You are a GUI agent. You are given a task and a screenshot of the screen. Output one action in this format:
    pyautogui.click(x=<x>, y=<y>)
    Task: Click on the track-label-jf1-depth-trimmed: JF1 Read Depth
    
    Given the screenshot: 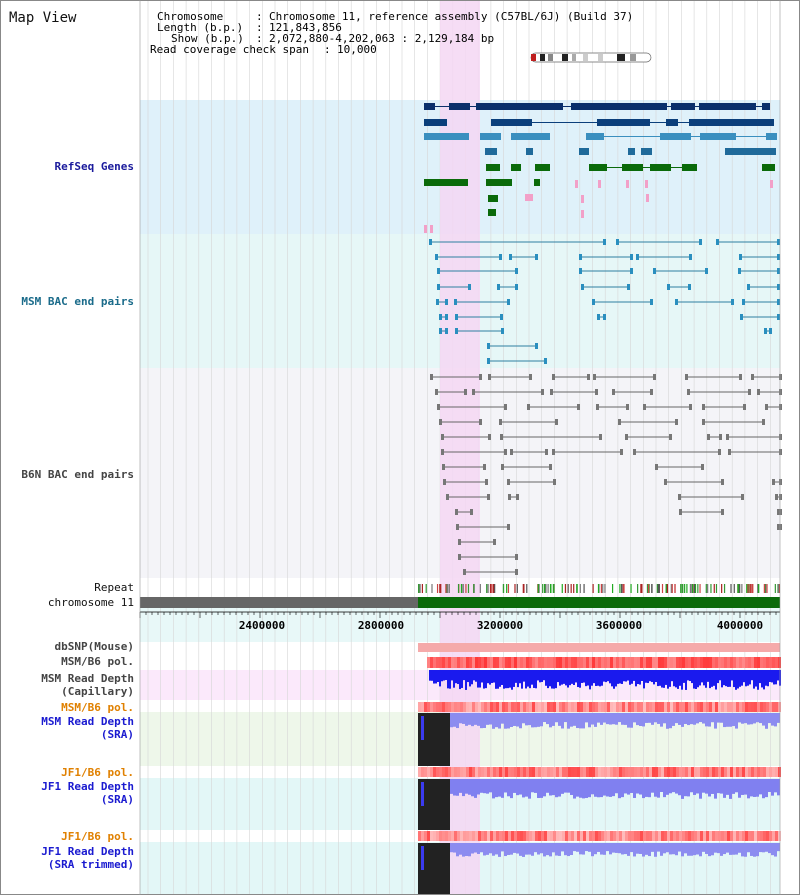 What is the action you would take?
    pyautogui.click(x=87, y=851)
    